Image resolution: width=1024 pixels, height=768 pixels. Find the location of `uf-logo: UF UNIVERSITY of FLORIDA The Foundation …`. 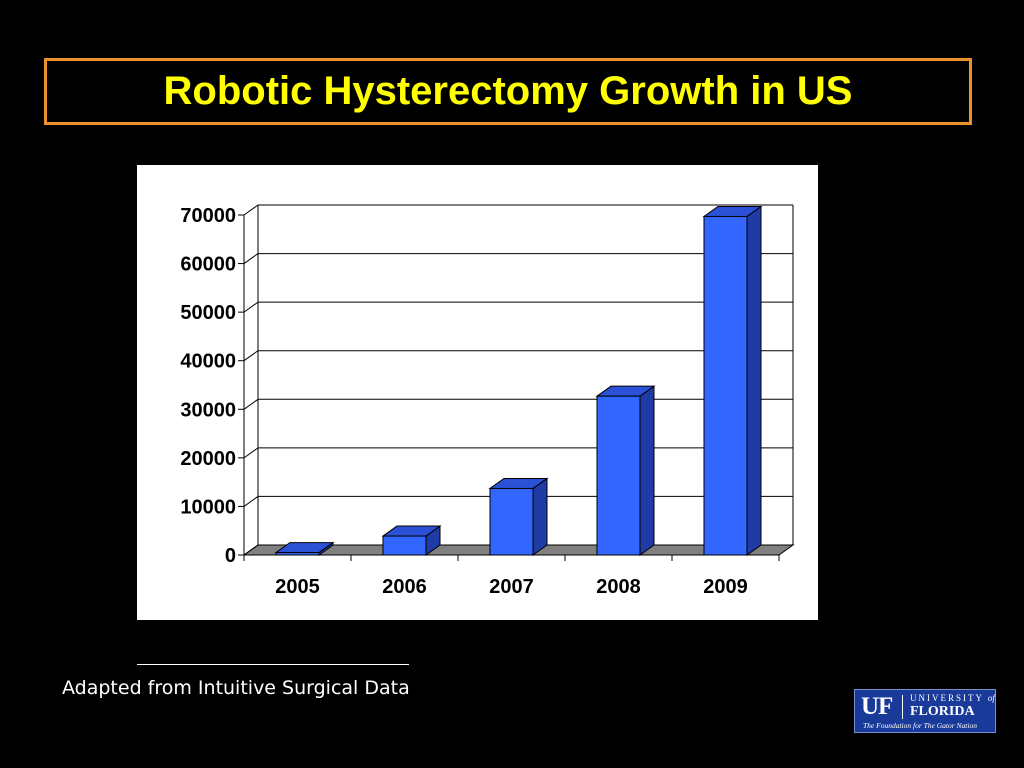

uf-logo: UF UNIVERSITY of FLORIDA The Foundation … is located at coordinates (925, 711).